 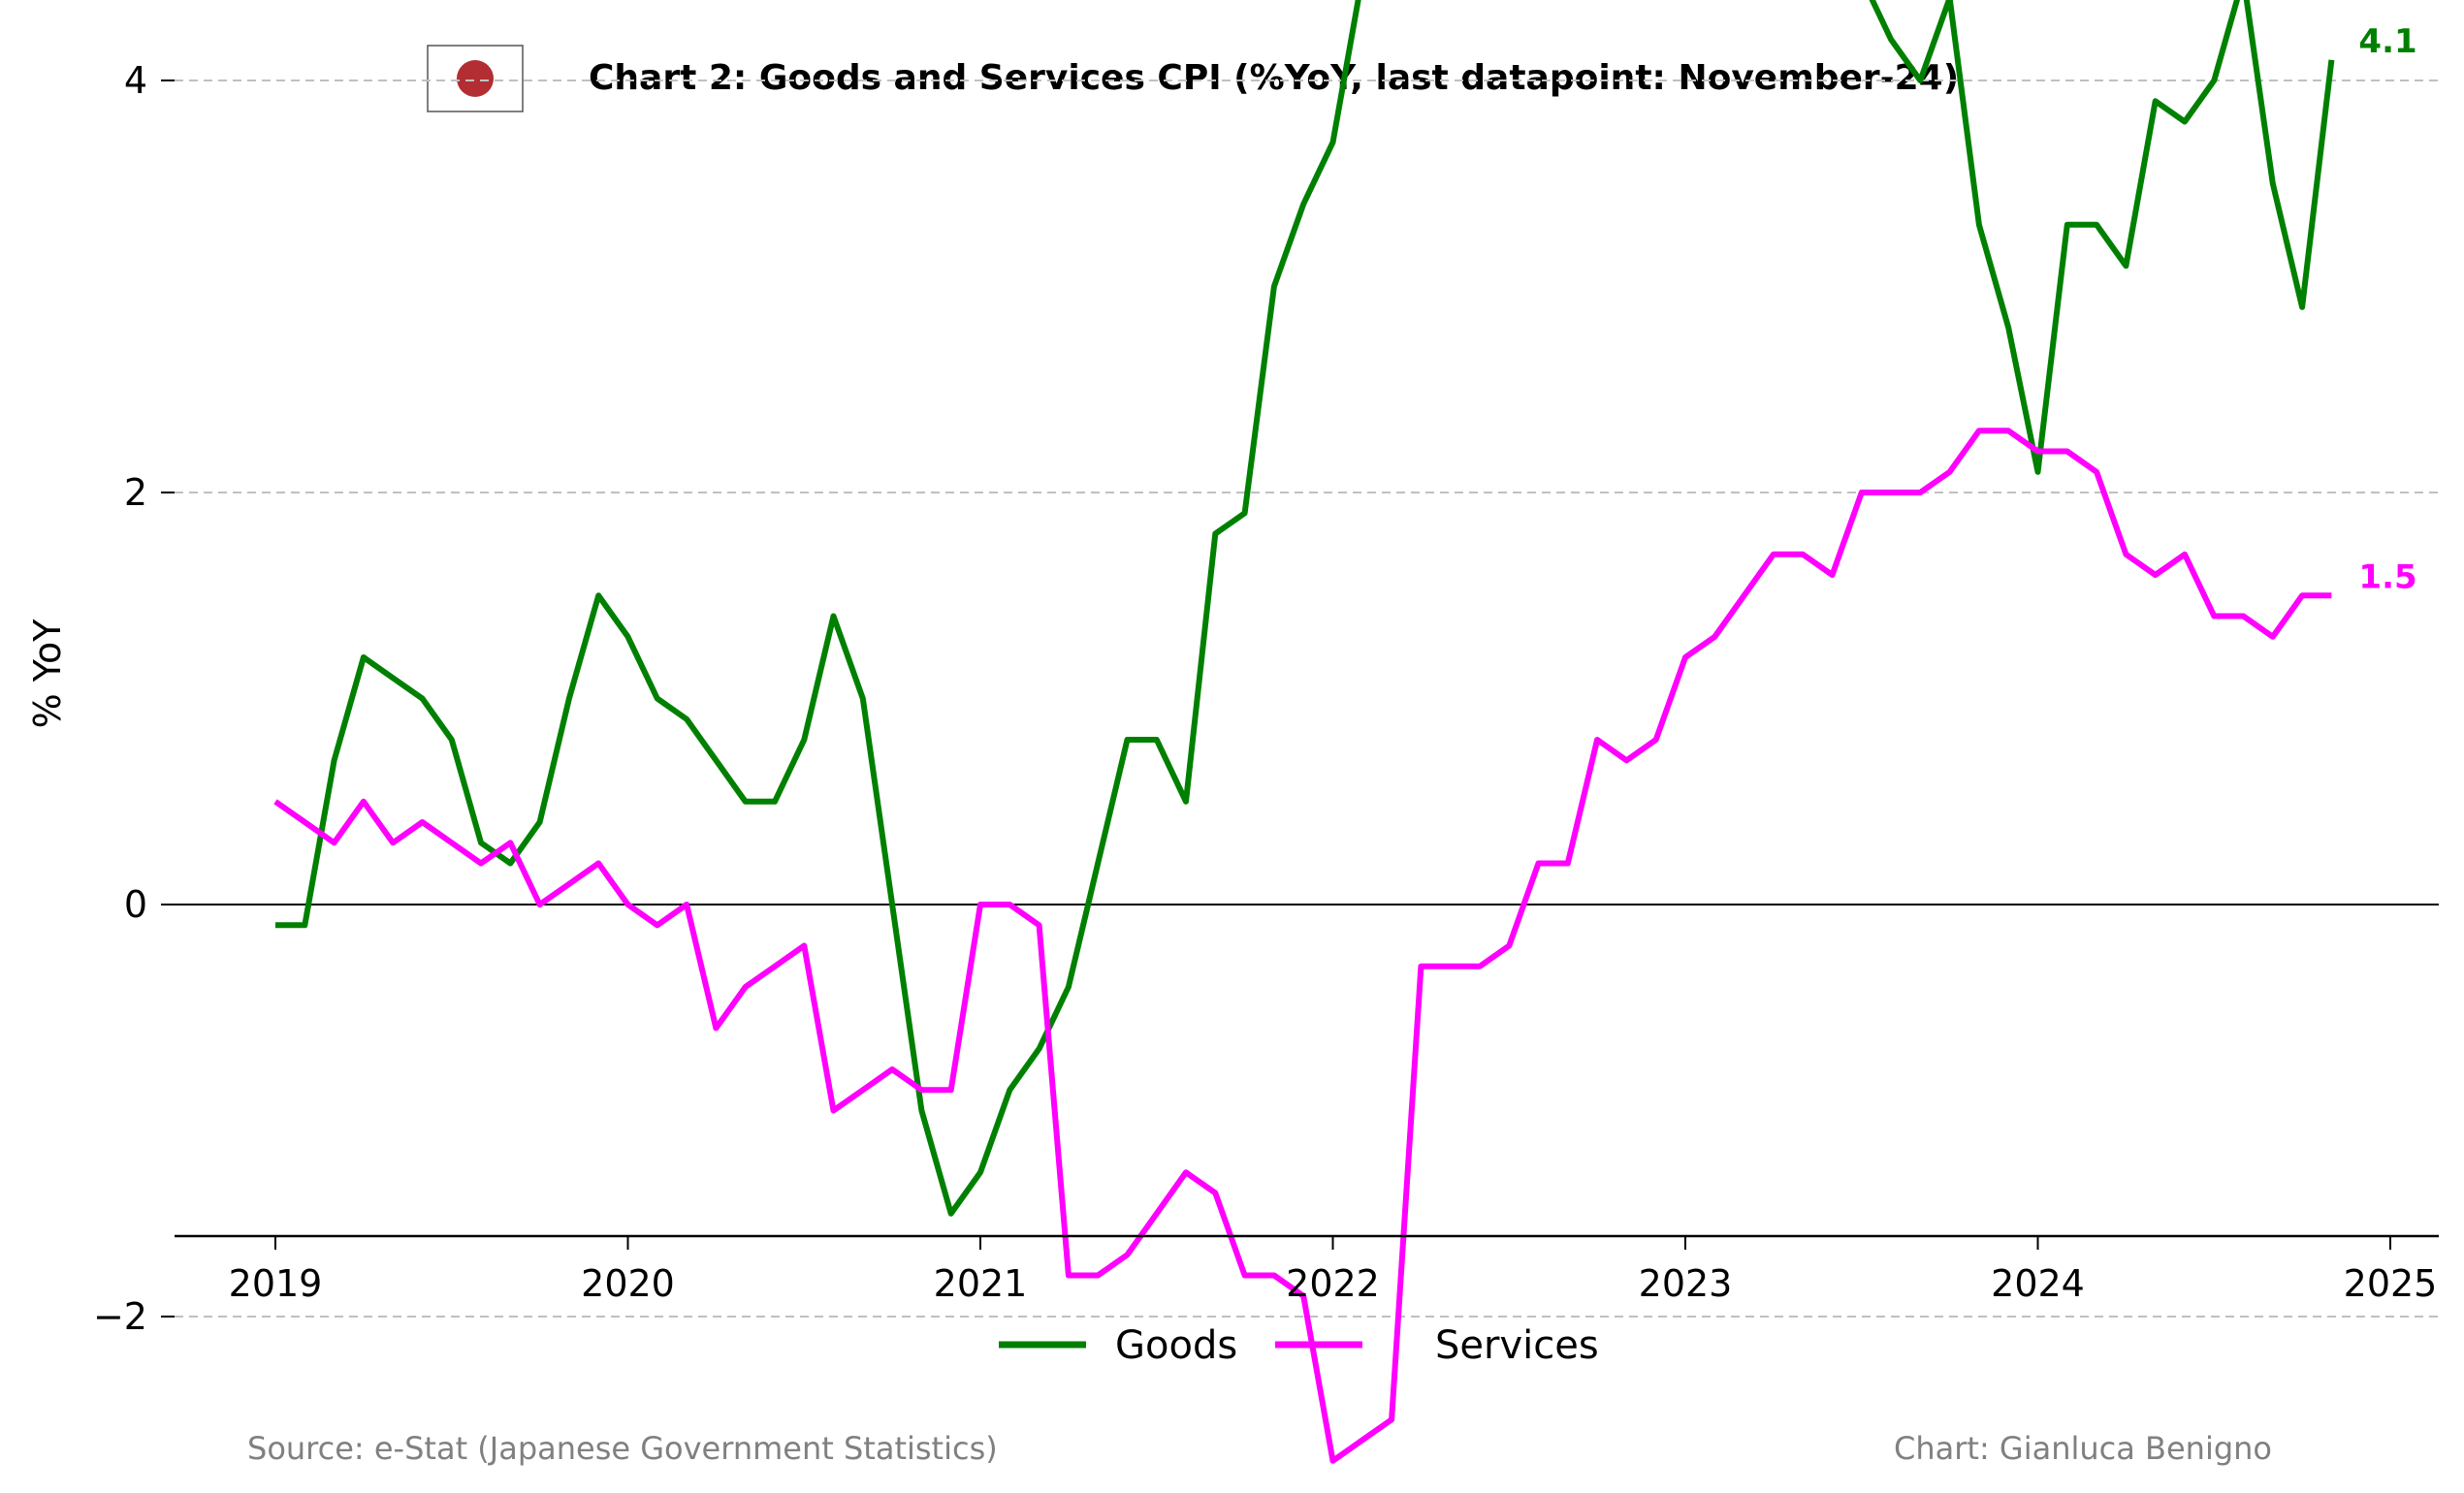 I want to click on legend: Goods Services, so click(x=1299, y=1346).